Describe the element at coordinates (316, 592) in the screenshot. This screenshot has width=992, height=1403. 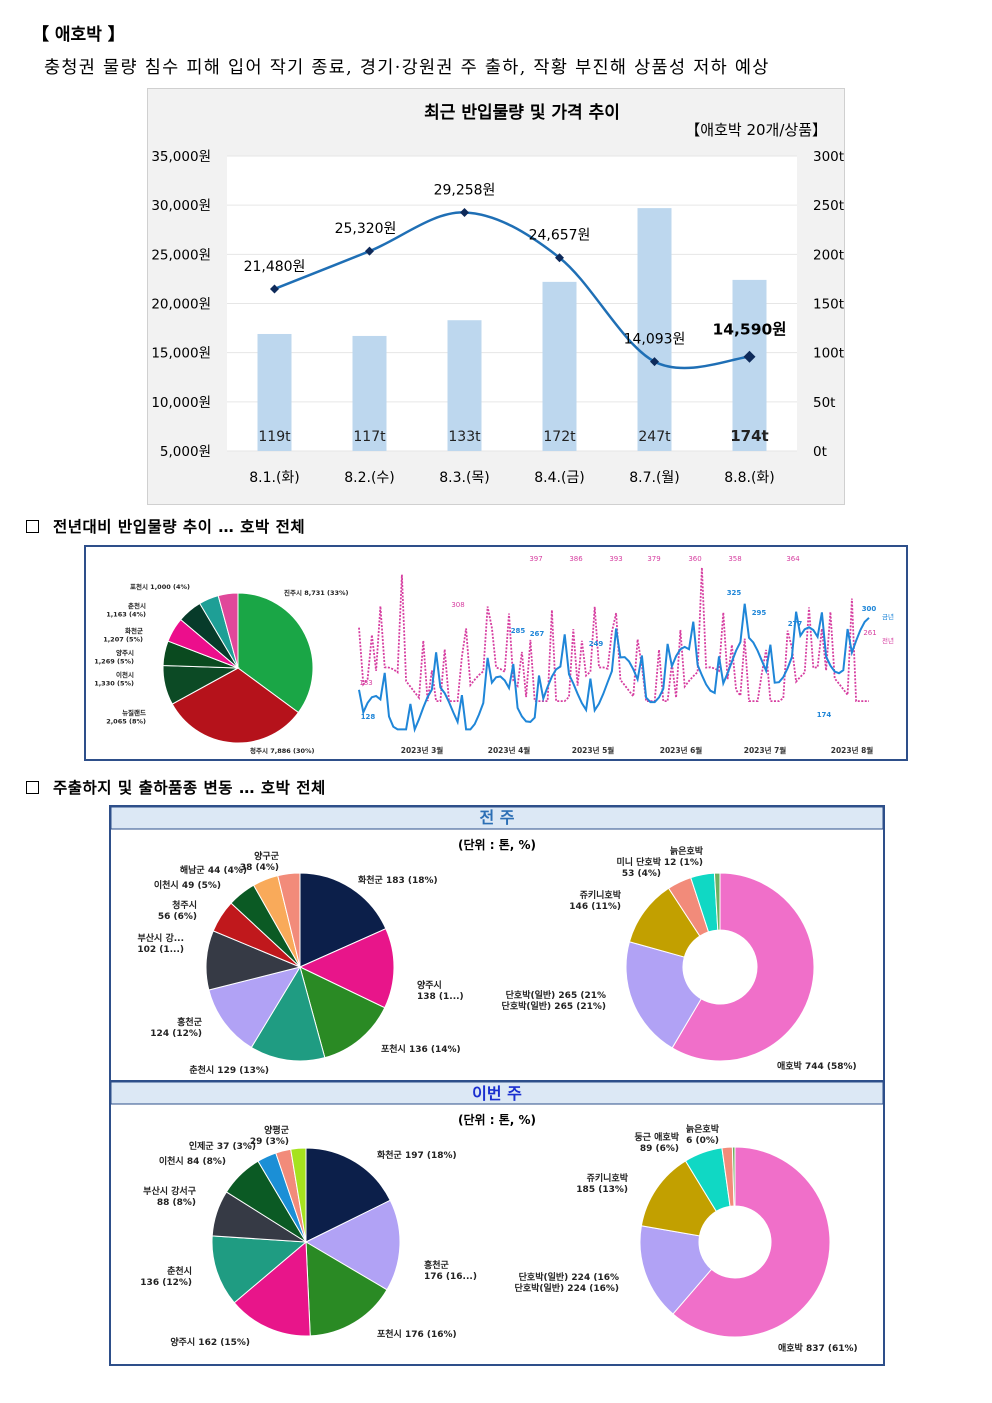
I see `origin-label: 진주시 8,731 (33%)` at that location.